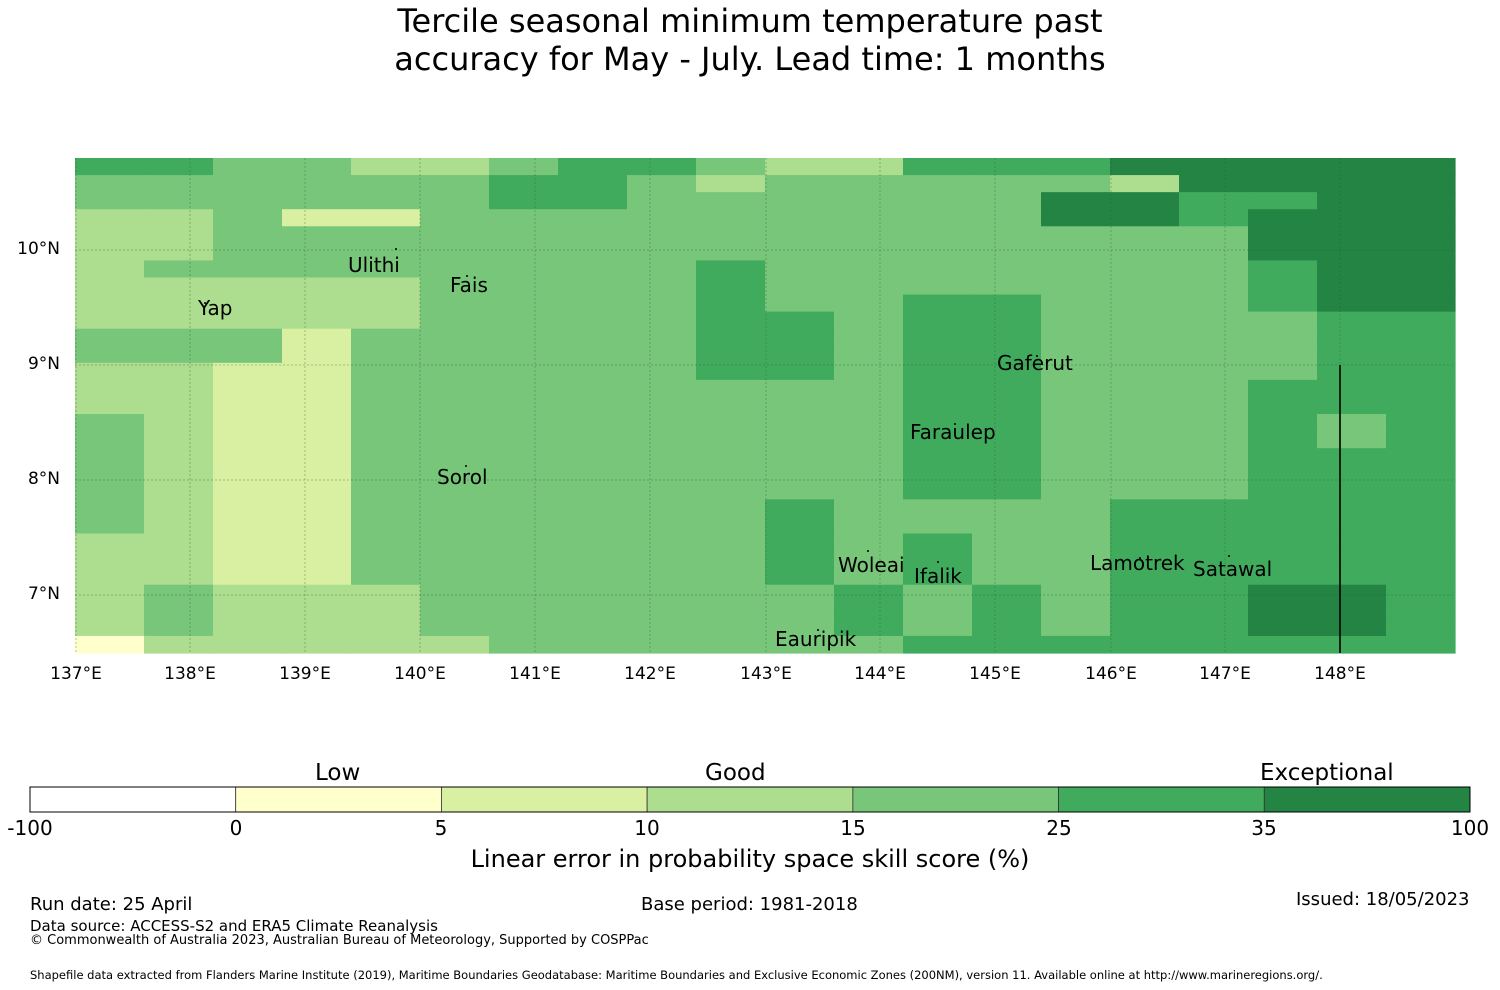 This screenshot has width=1500, height=990. I want to click on place-fais: Fais, so click(469, 285).